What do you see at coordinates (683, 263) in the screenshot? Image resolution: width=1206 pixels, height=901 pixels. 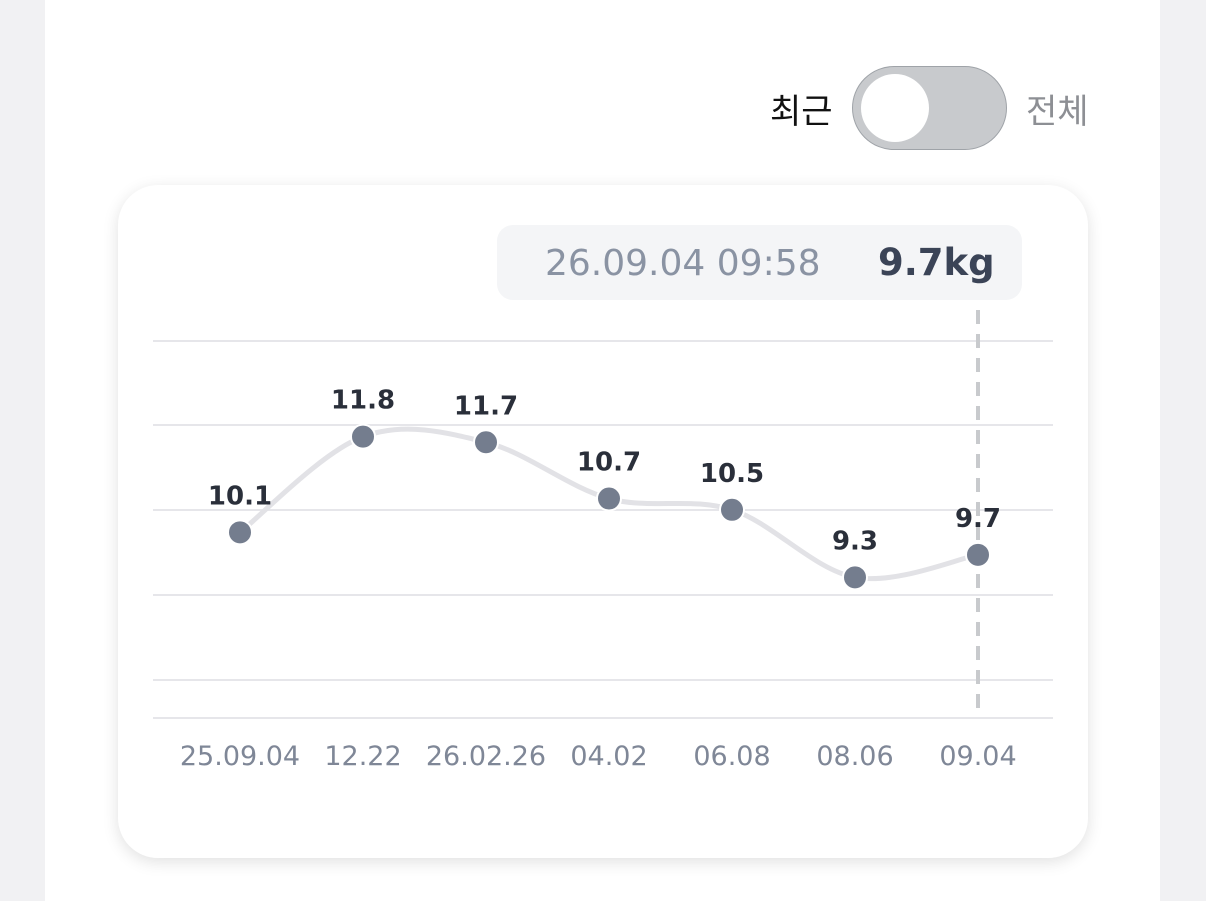 I see `tooltip-datetime: 26.09.04 09:58` at bounding box center [683, 263].